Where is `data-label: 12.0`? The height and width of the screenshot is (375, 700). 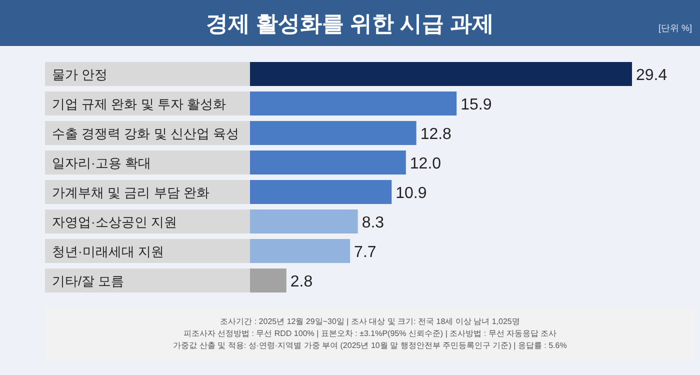
data-label: 12.0 is located at coordinates (426, 164).